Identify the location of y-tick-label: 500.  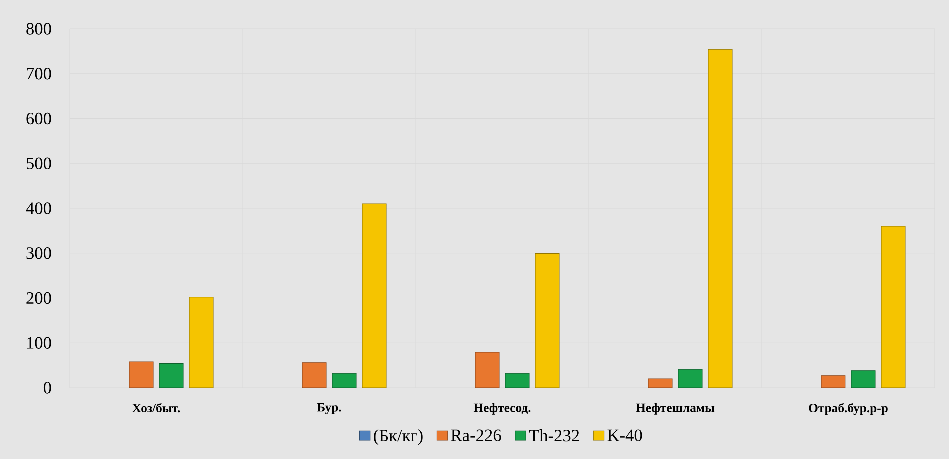
(39, 164).